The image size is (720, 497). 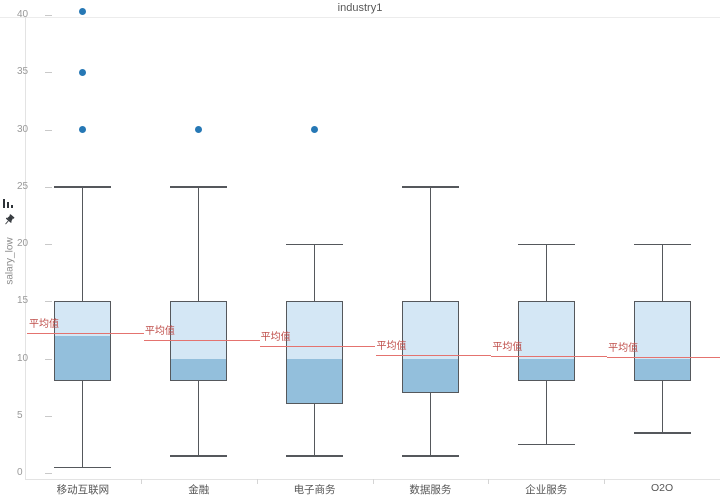 I want to click on pin-icon, so click(x=9, y=219).